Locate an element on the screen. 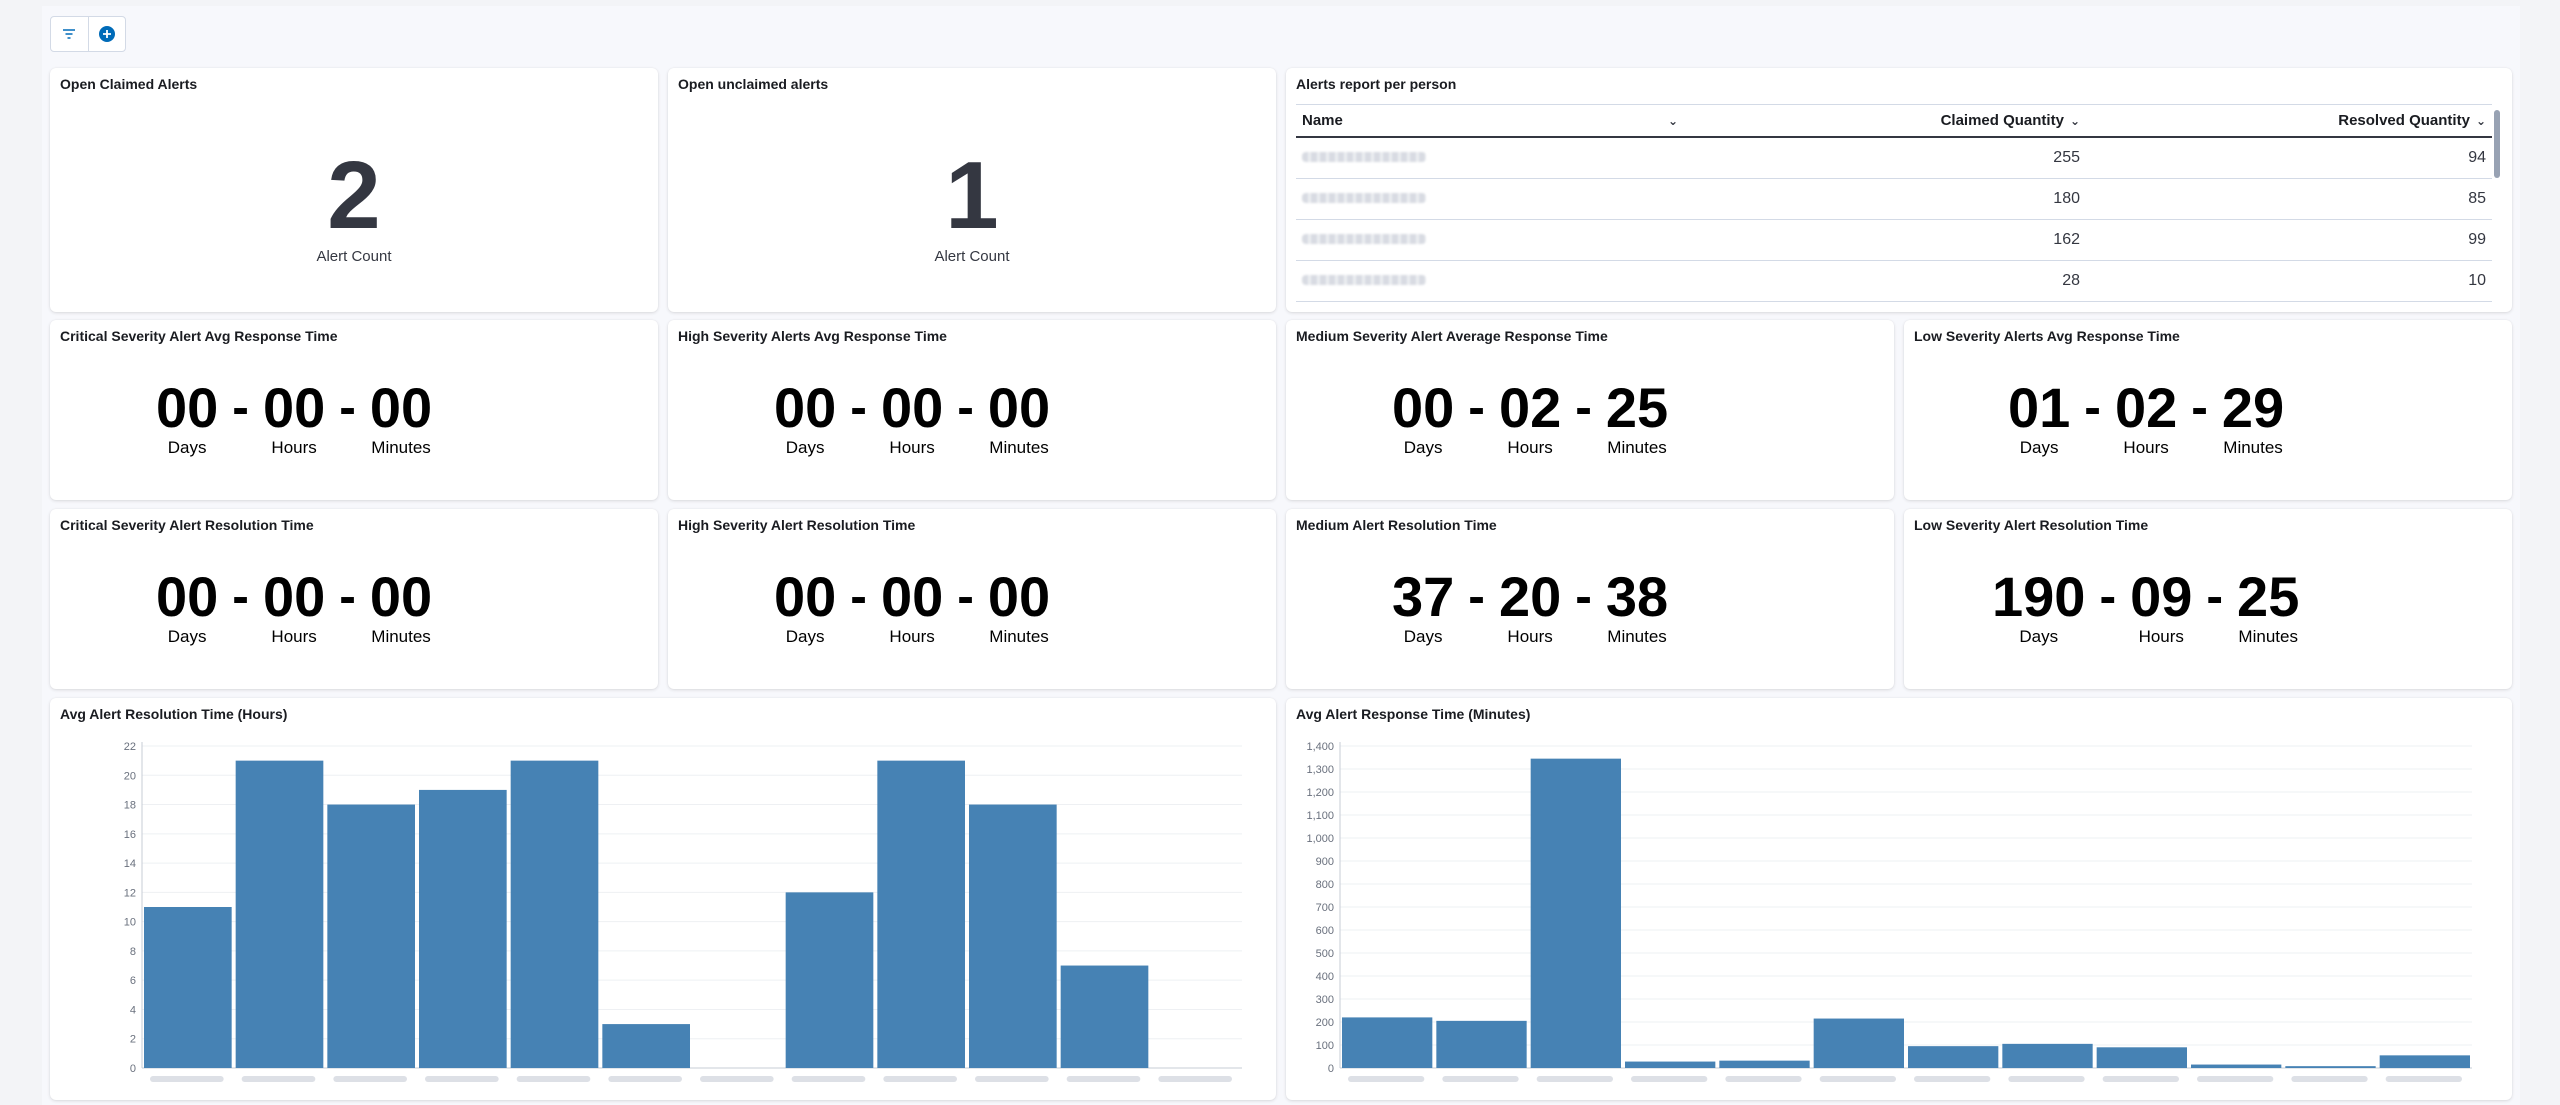 The height and width of the screenshot is (1105, 2560). y-tick-label: 600 is located at coordinates (1325, 931).